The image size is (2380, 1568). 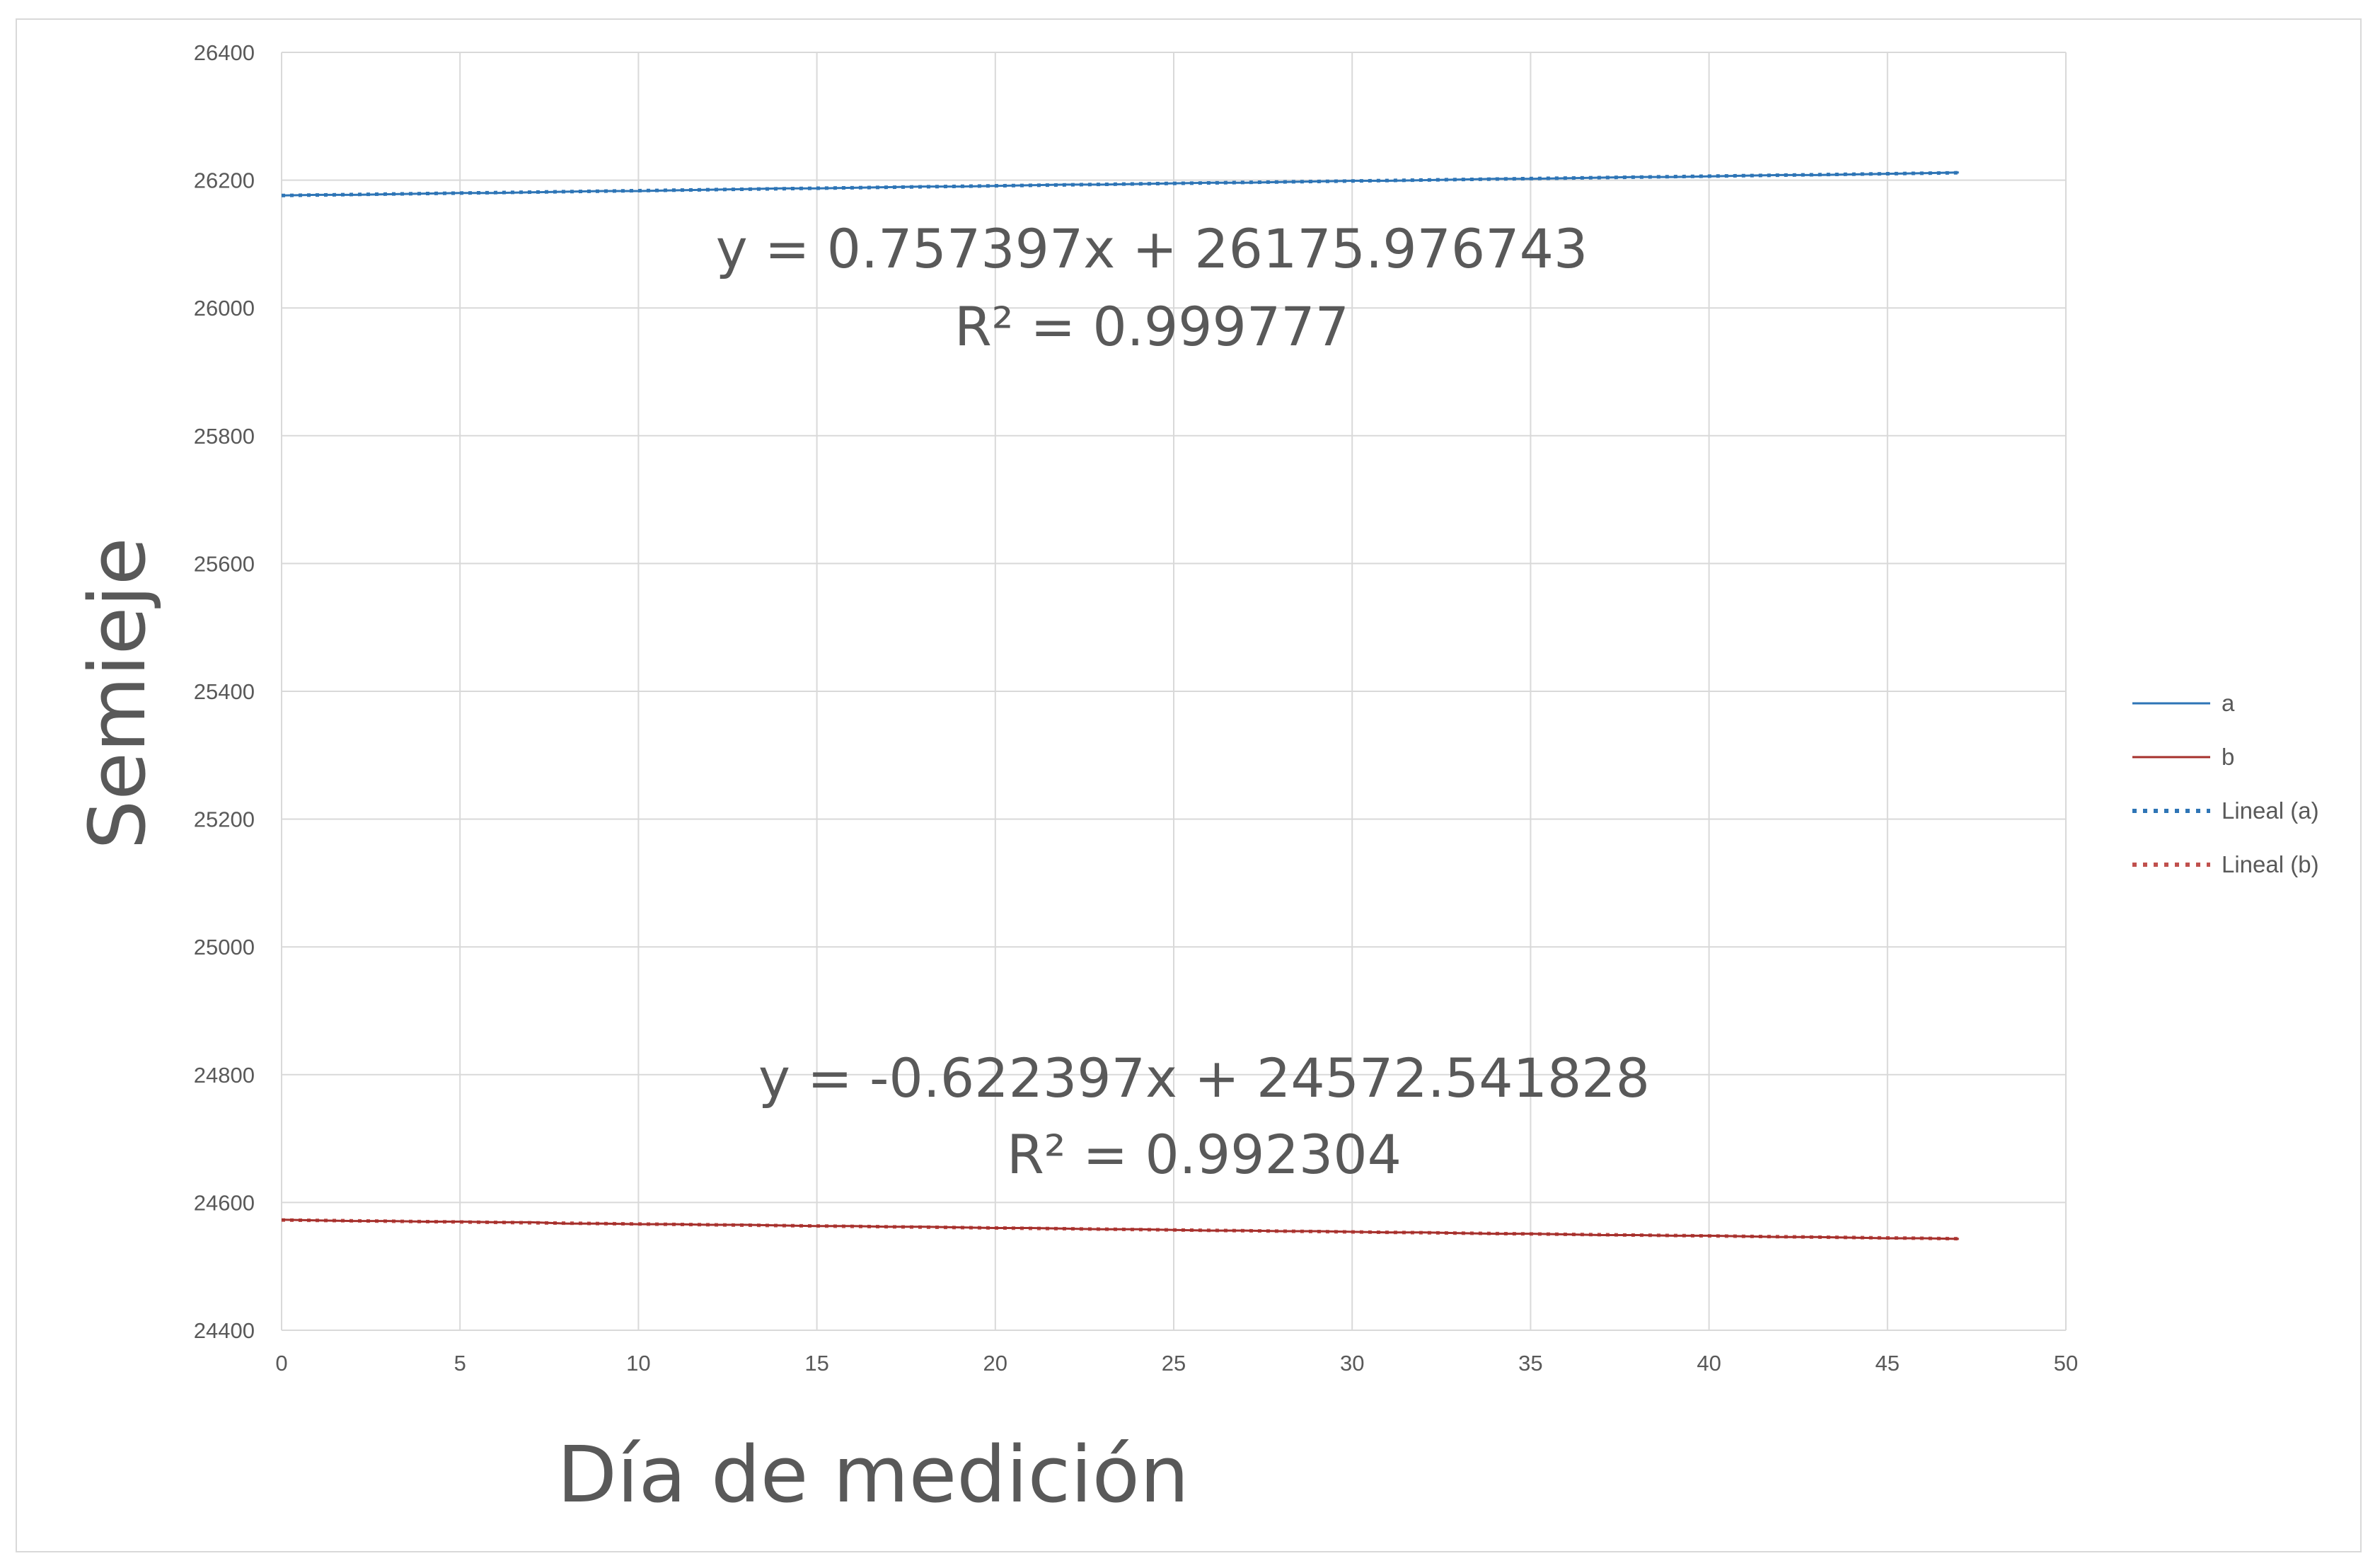 What do you see at coordinates (1152, 248) in the screenshot?
I see `trendline-a-equation: y = 0.757397x + 26175.976743` at bounding box center [1152, 248].